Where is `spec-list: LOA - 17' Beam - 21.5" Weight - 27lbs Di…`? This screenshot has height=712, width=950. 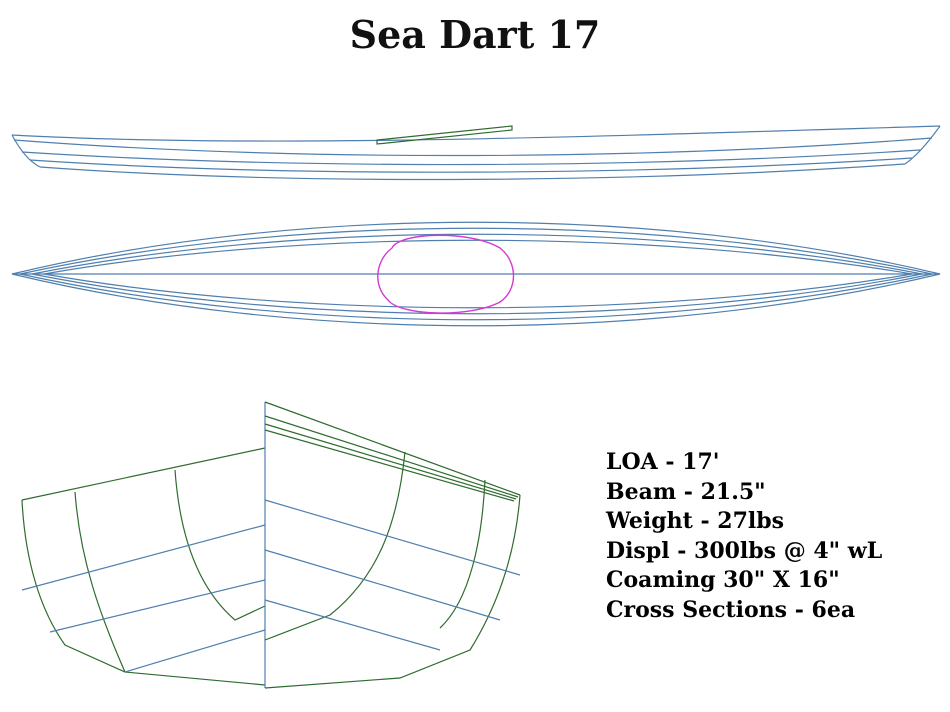 spec-list: LOA - 17' Beam - 21.5" Weight - 27lbs Di… is located at coordinates (744, 536).